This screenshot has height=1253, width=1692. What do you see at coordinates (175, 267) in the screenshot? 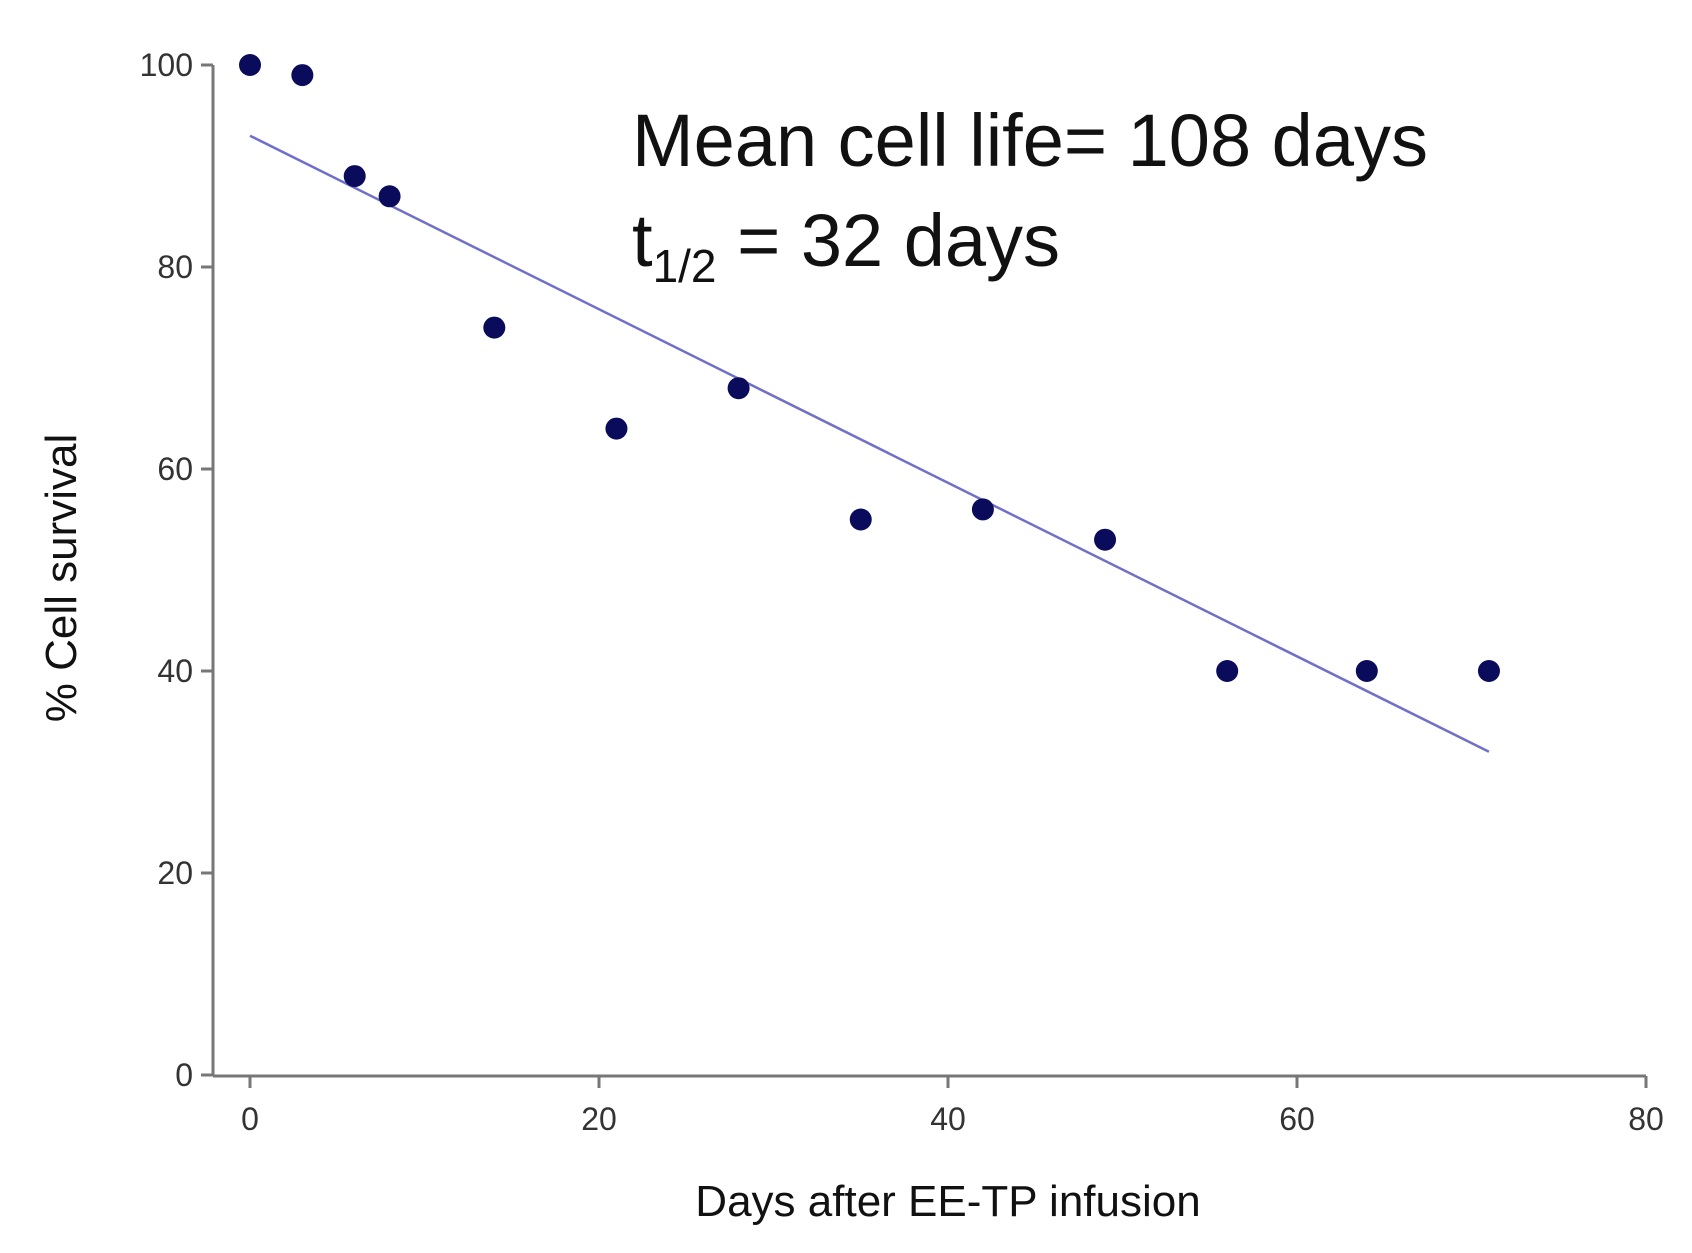
I see `y-tick-label: 80` at bounding box center [175, 267].